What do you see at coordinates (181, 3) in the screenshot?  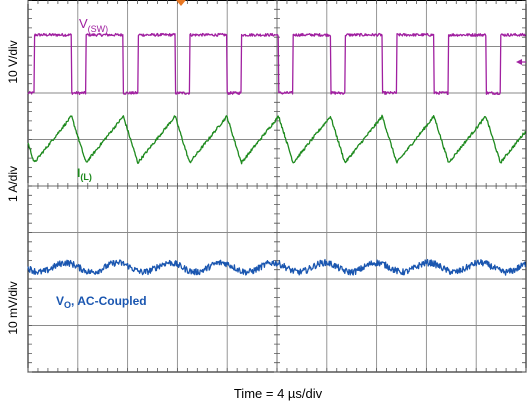 I see `trigger-marker` at bounding box center [181, 3].